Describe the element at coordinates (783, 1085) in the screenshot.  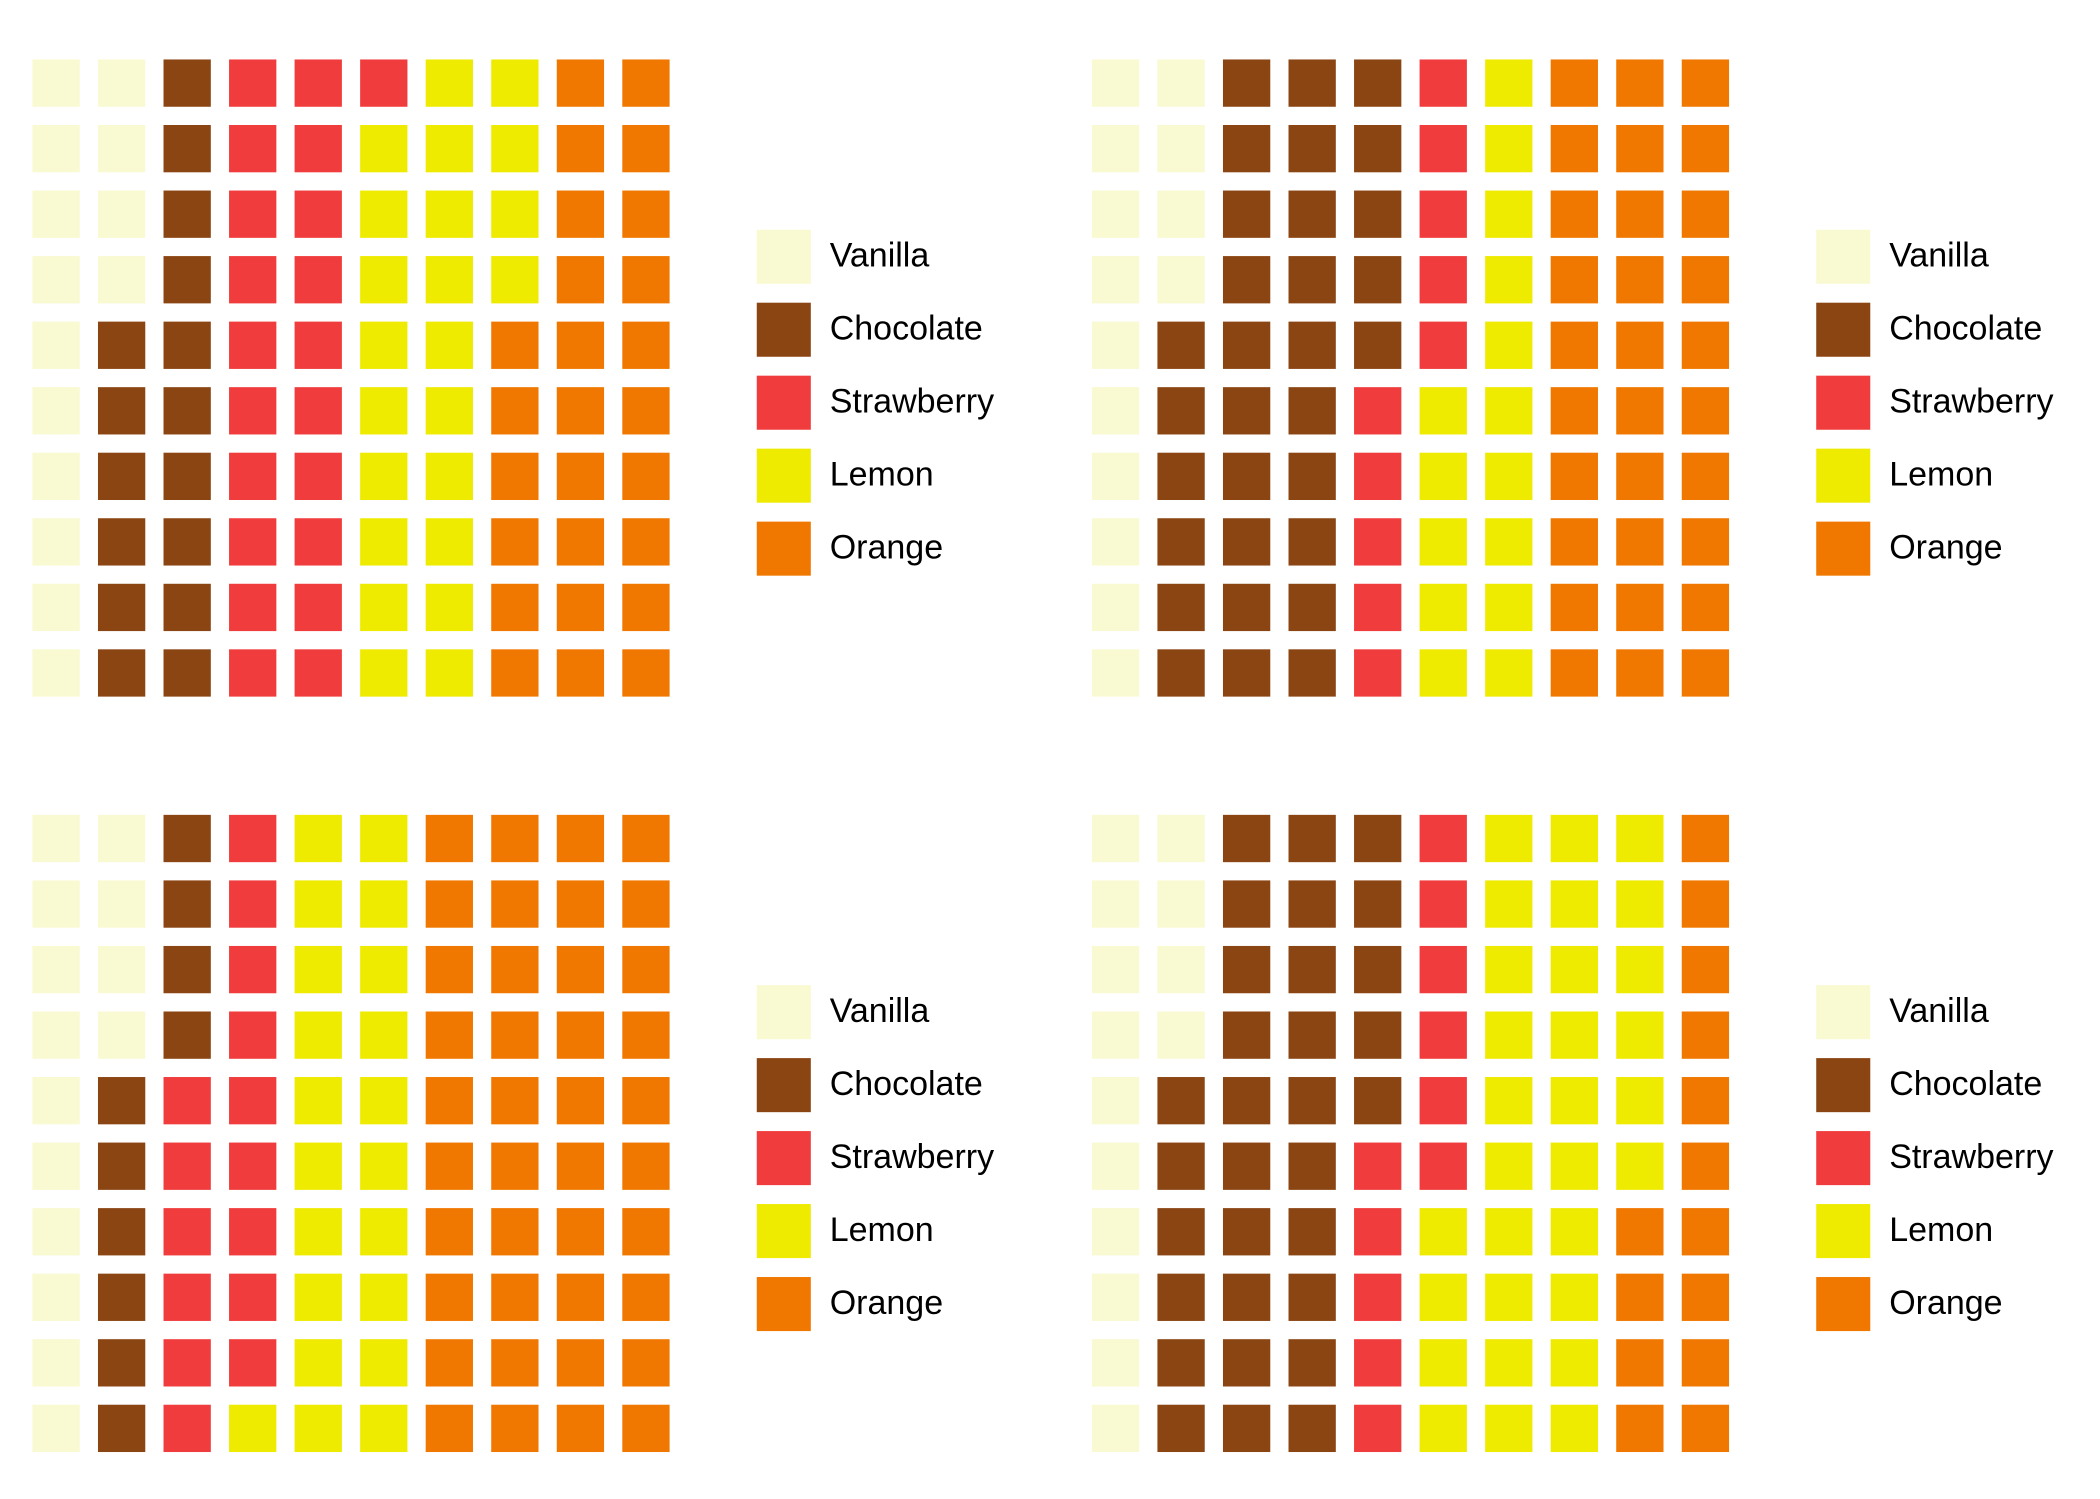
I see `legend-key-chocolate` at that location.